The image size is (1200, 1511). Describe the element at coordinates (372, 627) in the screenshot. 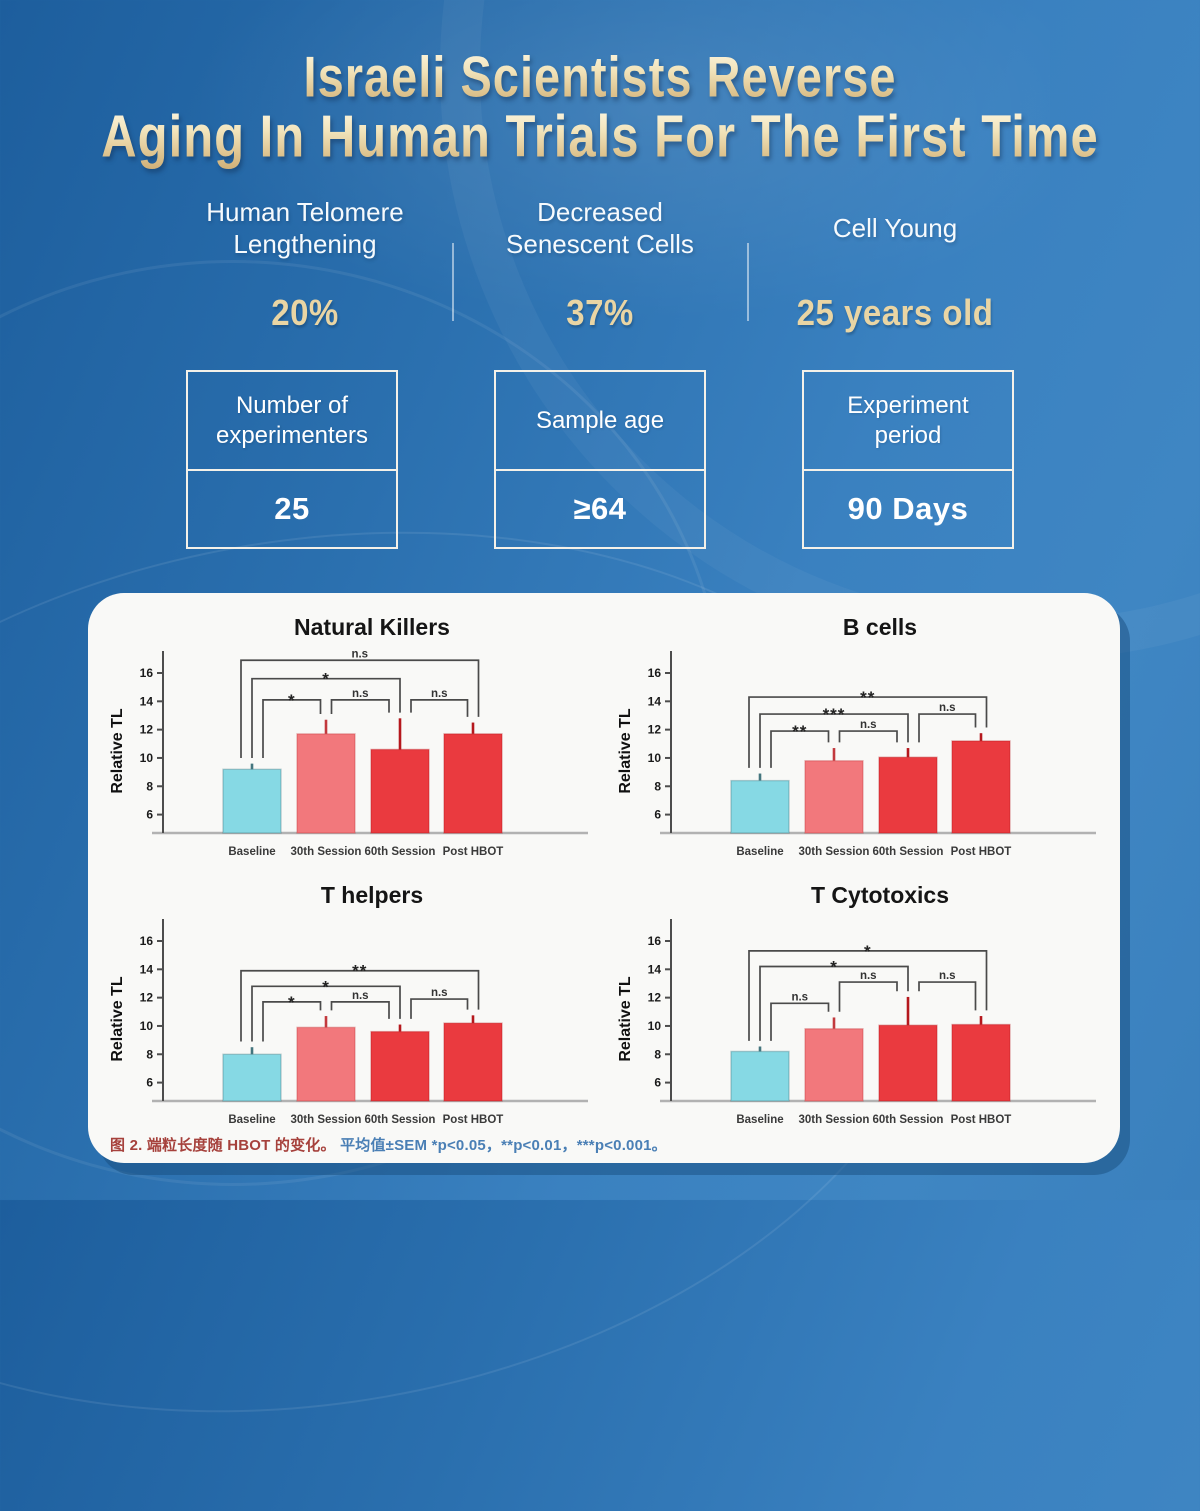

I see `svg-text: Natural Killers` at that location.